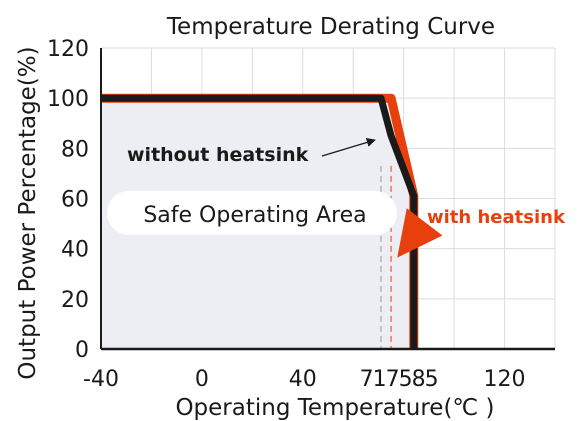  I want to click on annotation-with-heatsink: with heatsink, so click(481, 232).